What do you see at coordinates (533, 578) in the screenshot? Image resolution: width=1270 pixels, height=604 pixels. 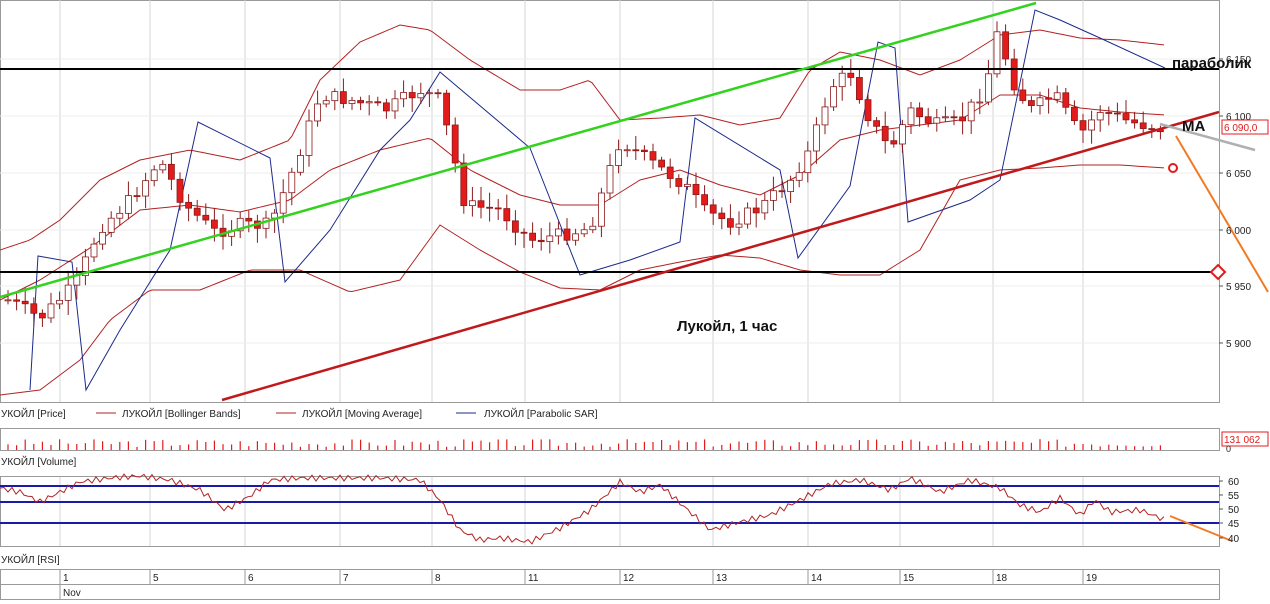 I see `day-label: 11` at bounding box center [533, 578].